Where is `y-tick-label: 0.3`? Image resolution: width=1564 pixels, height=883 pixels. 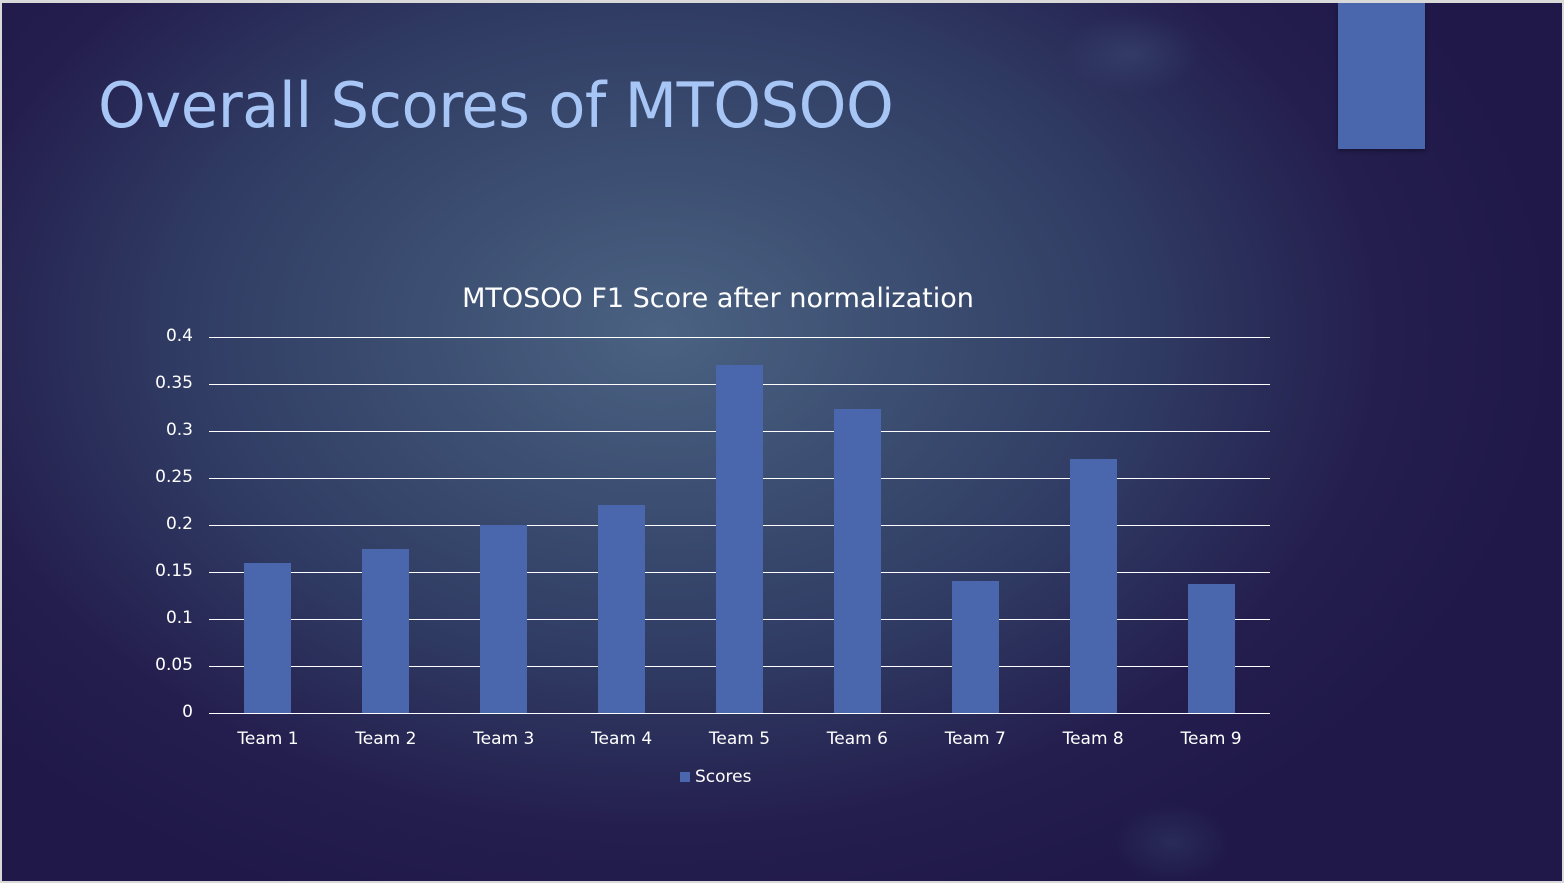 y-tick-label: 0.3 is located at coordinates (179, 430).